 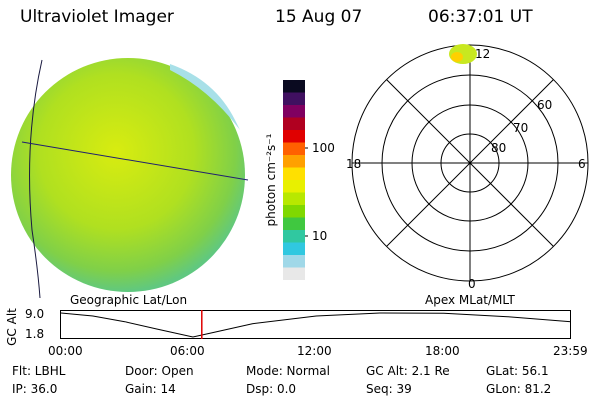 What do you see at coordinates (570, 351) in the screenshot?
I see `timeline-xtick-4: 23:59` at bounding box center [570, 351].